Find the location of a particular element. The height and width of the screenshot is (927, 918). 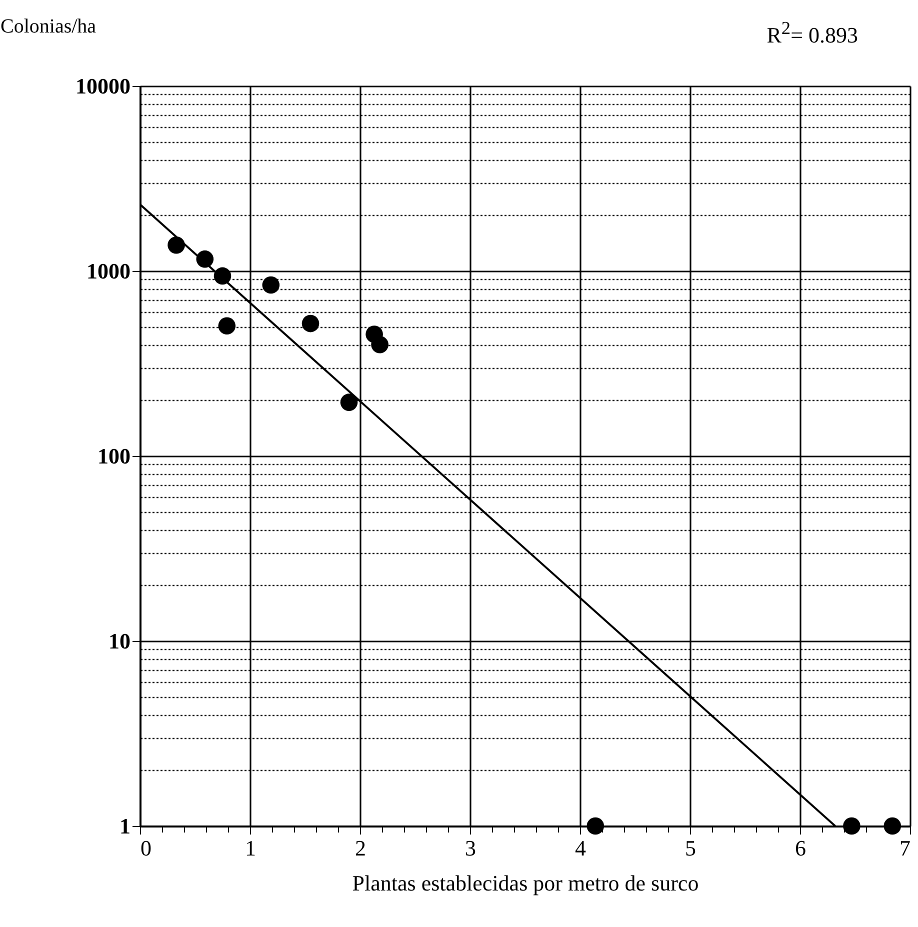

text: R$^{2}$= 0.893 is located at coordinates (812, 33).